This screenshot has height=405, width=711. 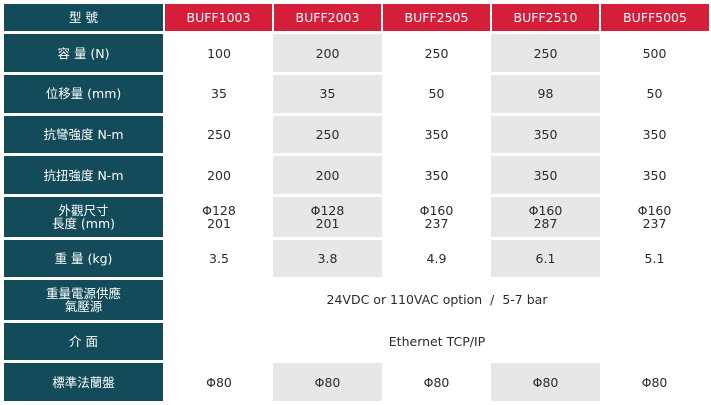 I want to click on interface-value: Ethernet TCP/IP, so click(x=436, y=342).